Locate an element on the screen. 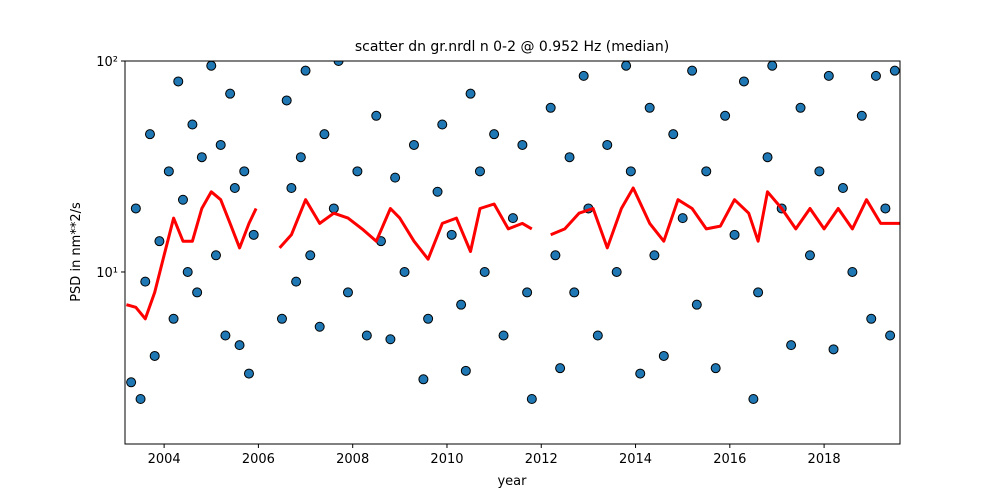 Image resolution: width=1000 pixels, height=500 pixels. y-tick-label: 10¹ is located at coordinates (107, 273).